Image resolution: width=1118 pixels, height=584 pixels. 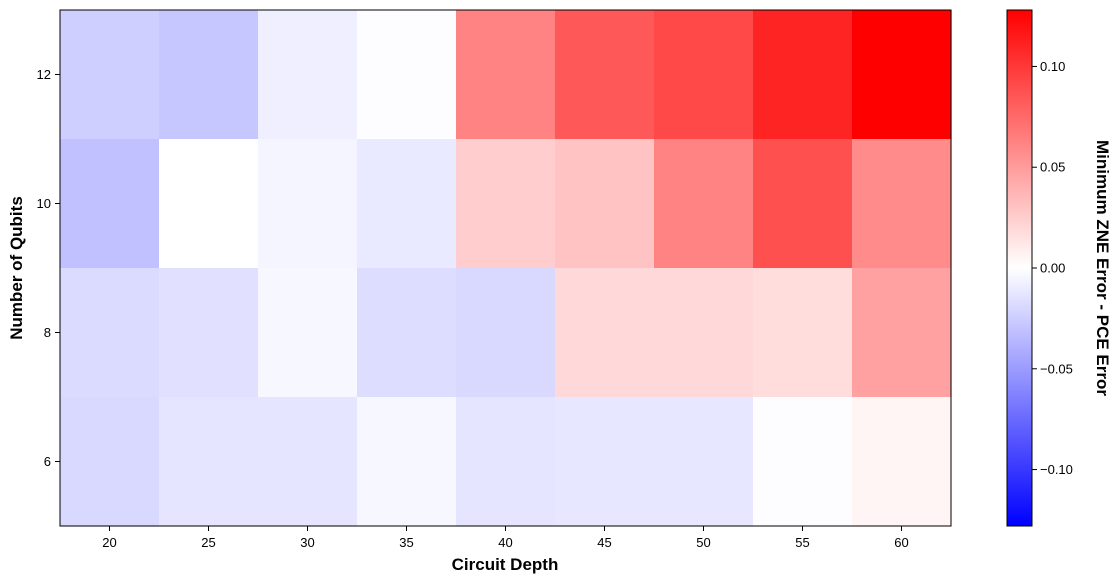 What do you see at coordinates (307, 542) in the screenshot?
I see `x-tick-label: 30` at bounding box center [307, 542].